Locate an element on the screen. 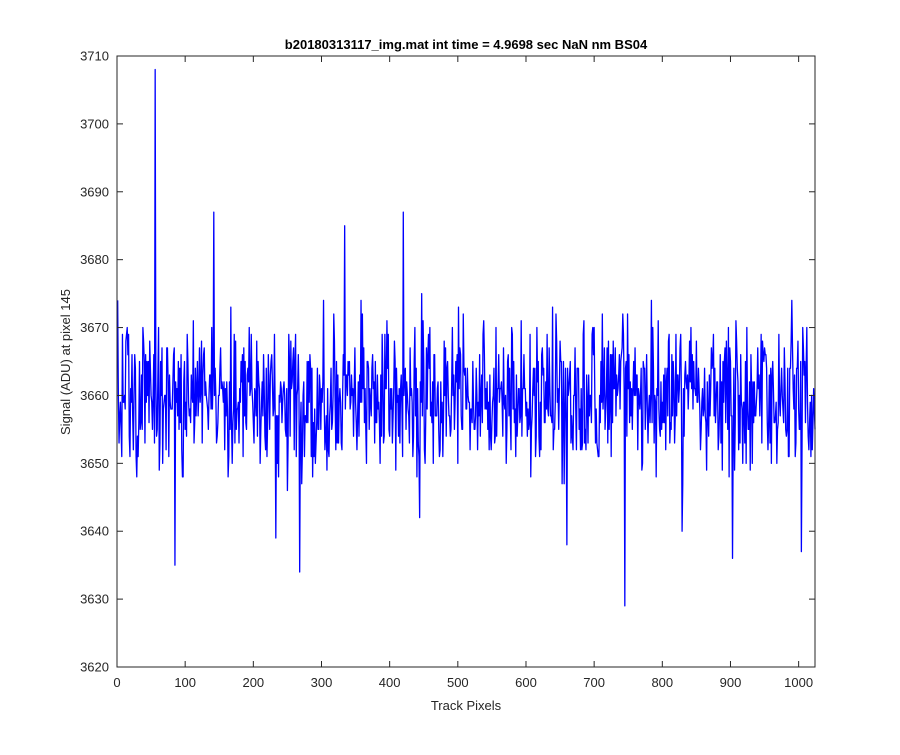 The width and height of the screenshot is (900, 755). x-tick-label: 100 is located at coordinates (185, 682).